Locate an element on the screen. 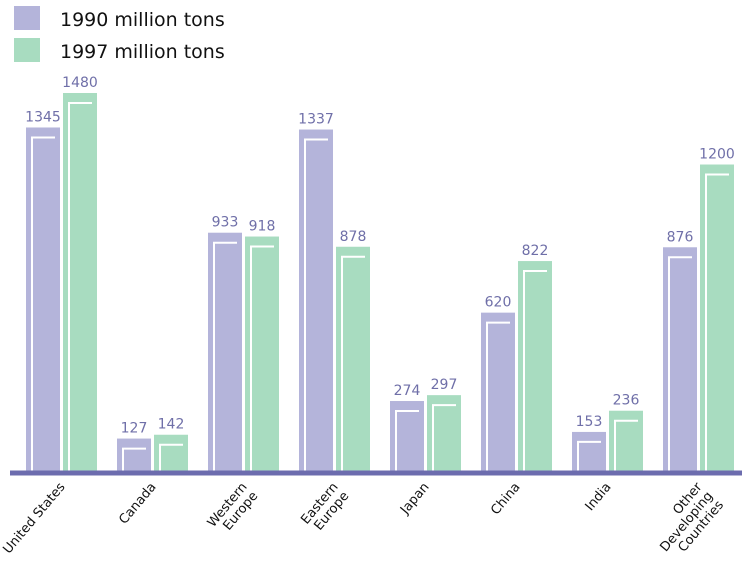  data-label: 1337 is located at coordinates (316, 120).